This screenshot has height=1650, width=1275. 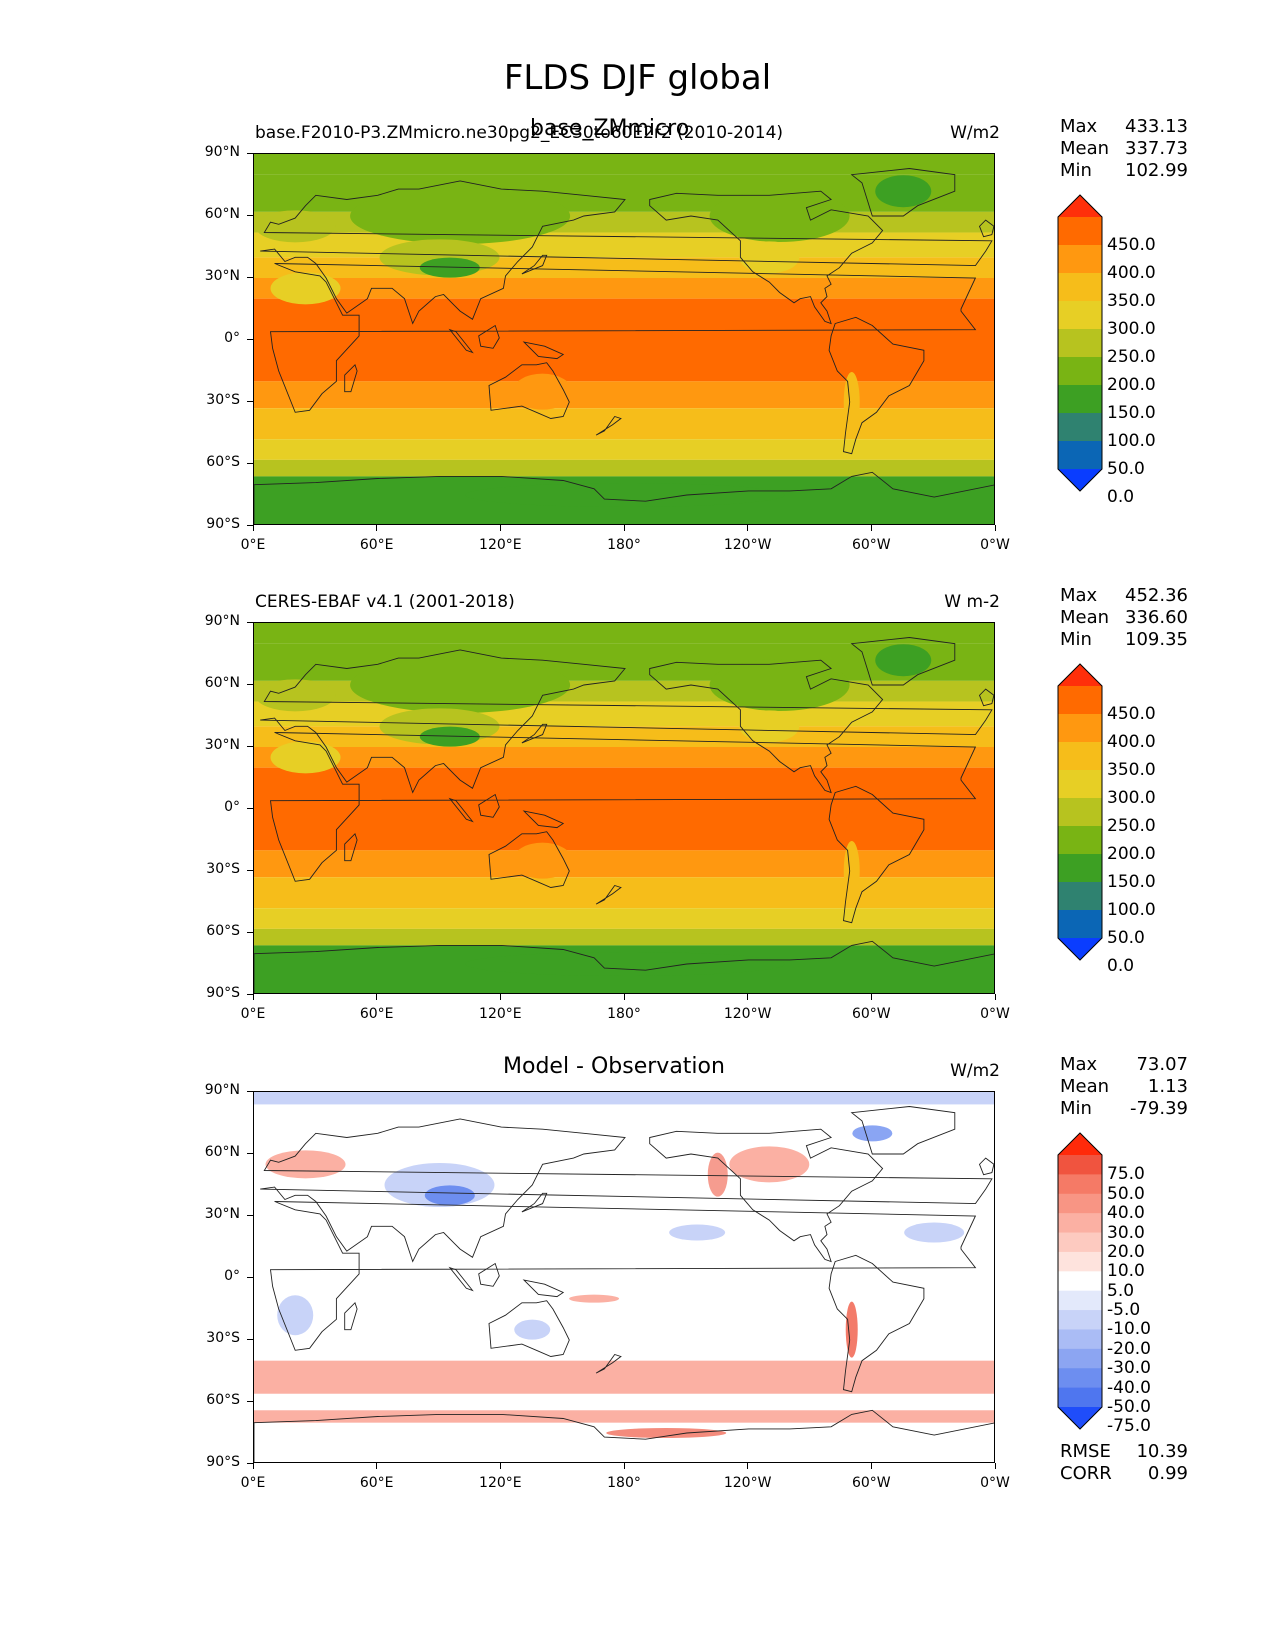 I want to click on stat-mean-value: 336.60, so click(x=1156, y=617).